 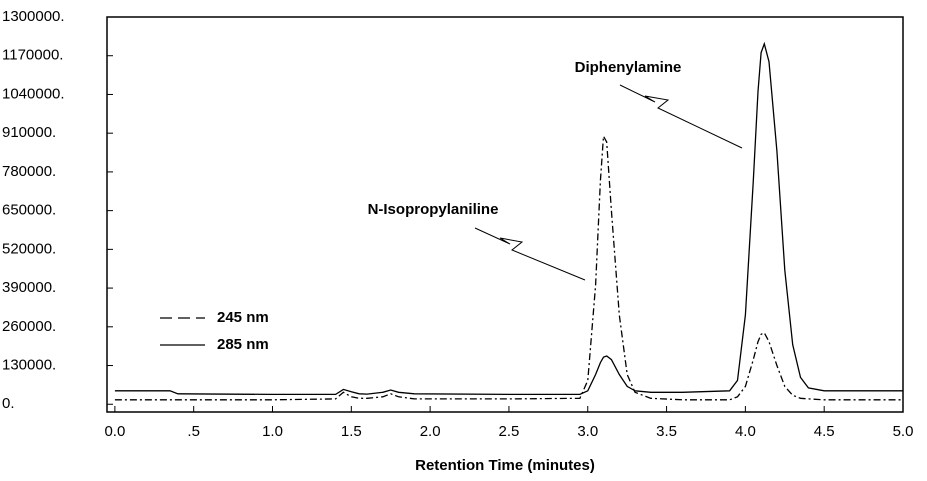 What do you see at coordinates (29, 326) in the screenshot?
I see `y-tick-label: 260000.` at bounding box center [29, 326].